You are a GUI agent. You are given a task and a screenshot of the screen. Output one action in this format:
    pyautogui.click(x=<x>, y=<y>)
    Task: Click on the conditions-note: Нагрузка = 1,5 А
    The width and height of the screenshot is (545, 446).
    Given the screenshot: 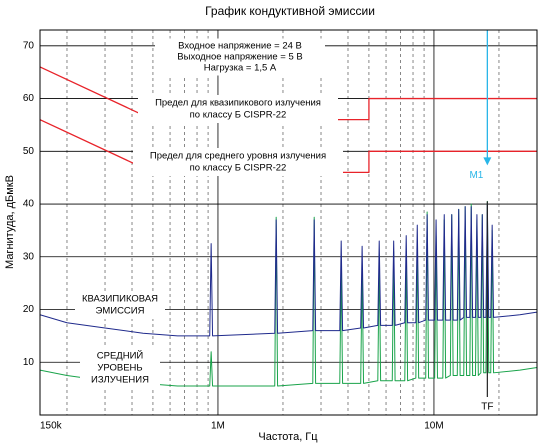 What is the action you would take?
    pyautogui.click(x=240, y=68)
    